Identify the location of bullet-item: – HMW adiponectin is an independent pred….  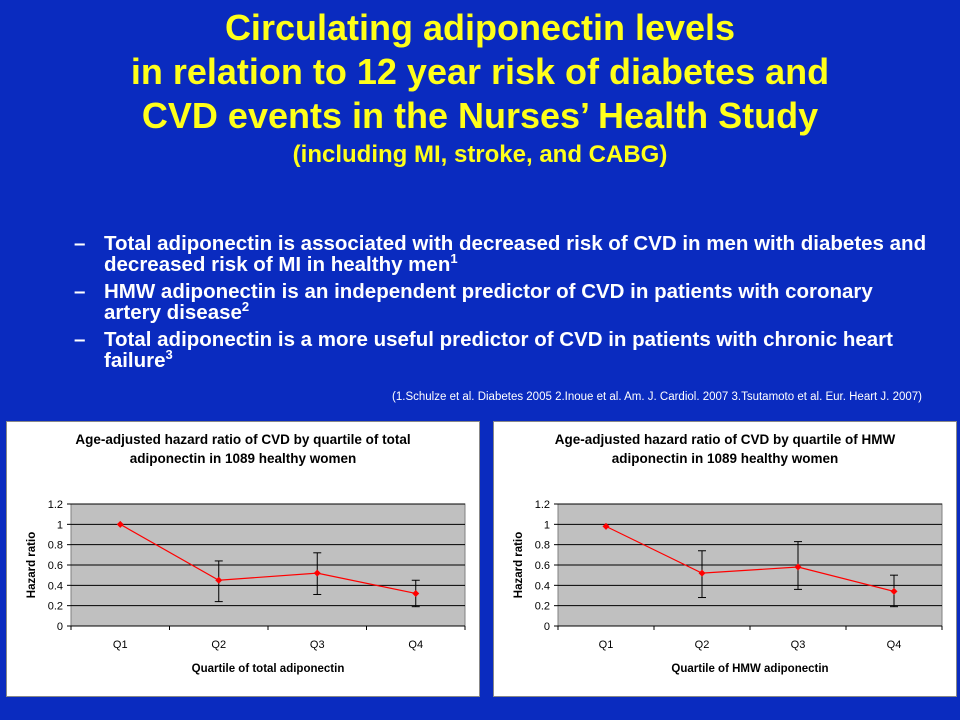
(504, 302).